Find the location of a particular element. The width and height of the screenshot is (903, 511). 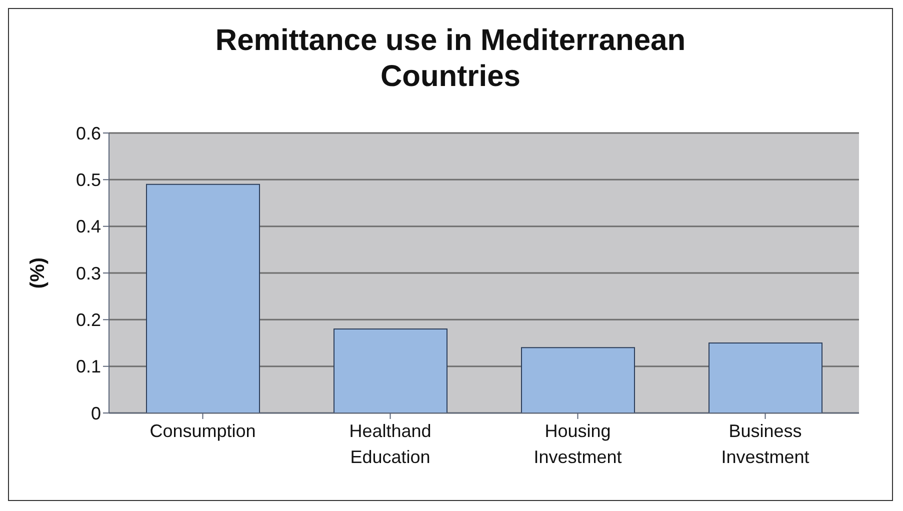

x-tick-label: Business Investment is located at coordinates (765, 444).